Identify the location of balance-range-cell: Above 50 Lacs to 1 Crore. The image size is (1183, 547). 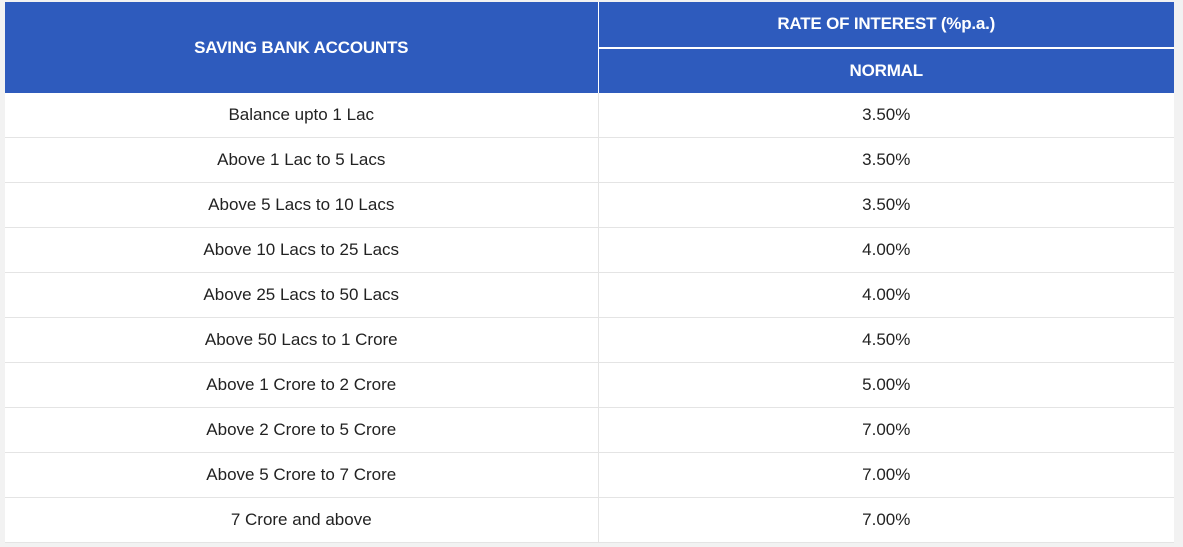
(302, 340).